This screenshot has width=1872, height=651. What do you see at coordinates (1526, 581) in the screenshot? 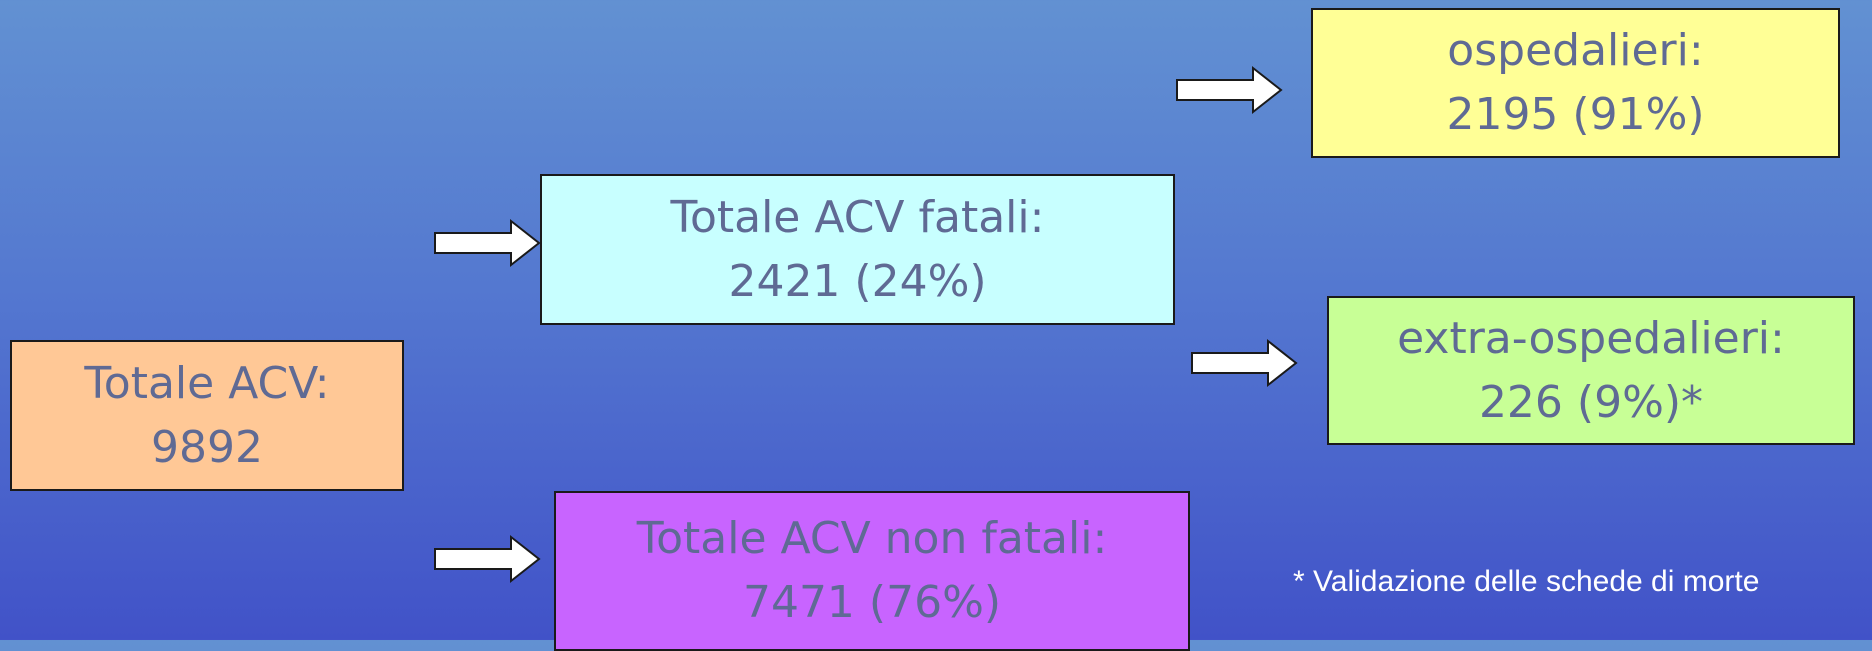
I see `footnote: * Validazione delle schede di morte` at bounding box center [1526, 581].